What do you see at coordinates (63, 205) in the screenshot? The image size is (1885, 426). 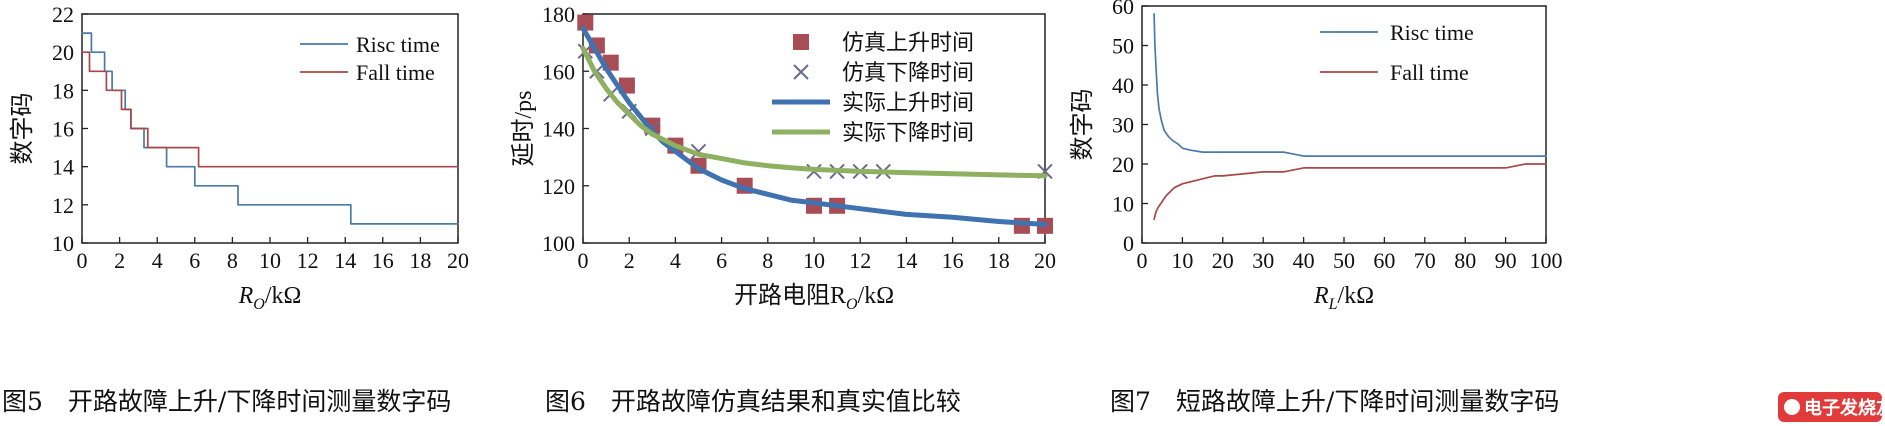 I see `y-tick-label: 12` at bounding box center [63, 205].